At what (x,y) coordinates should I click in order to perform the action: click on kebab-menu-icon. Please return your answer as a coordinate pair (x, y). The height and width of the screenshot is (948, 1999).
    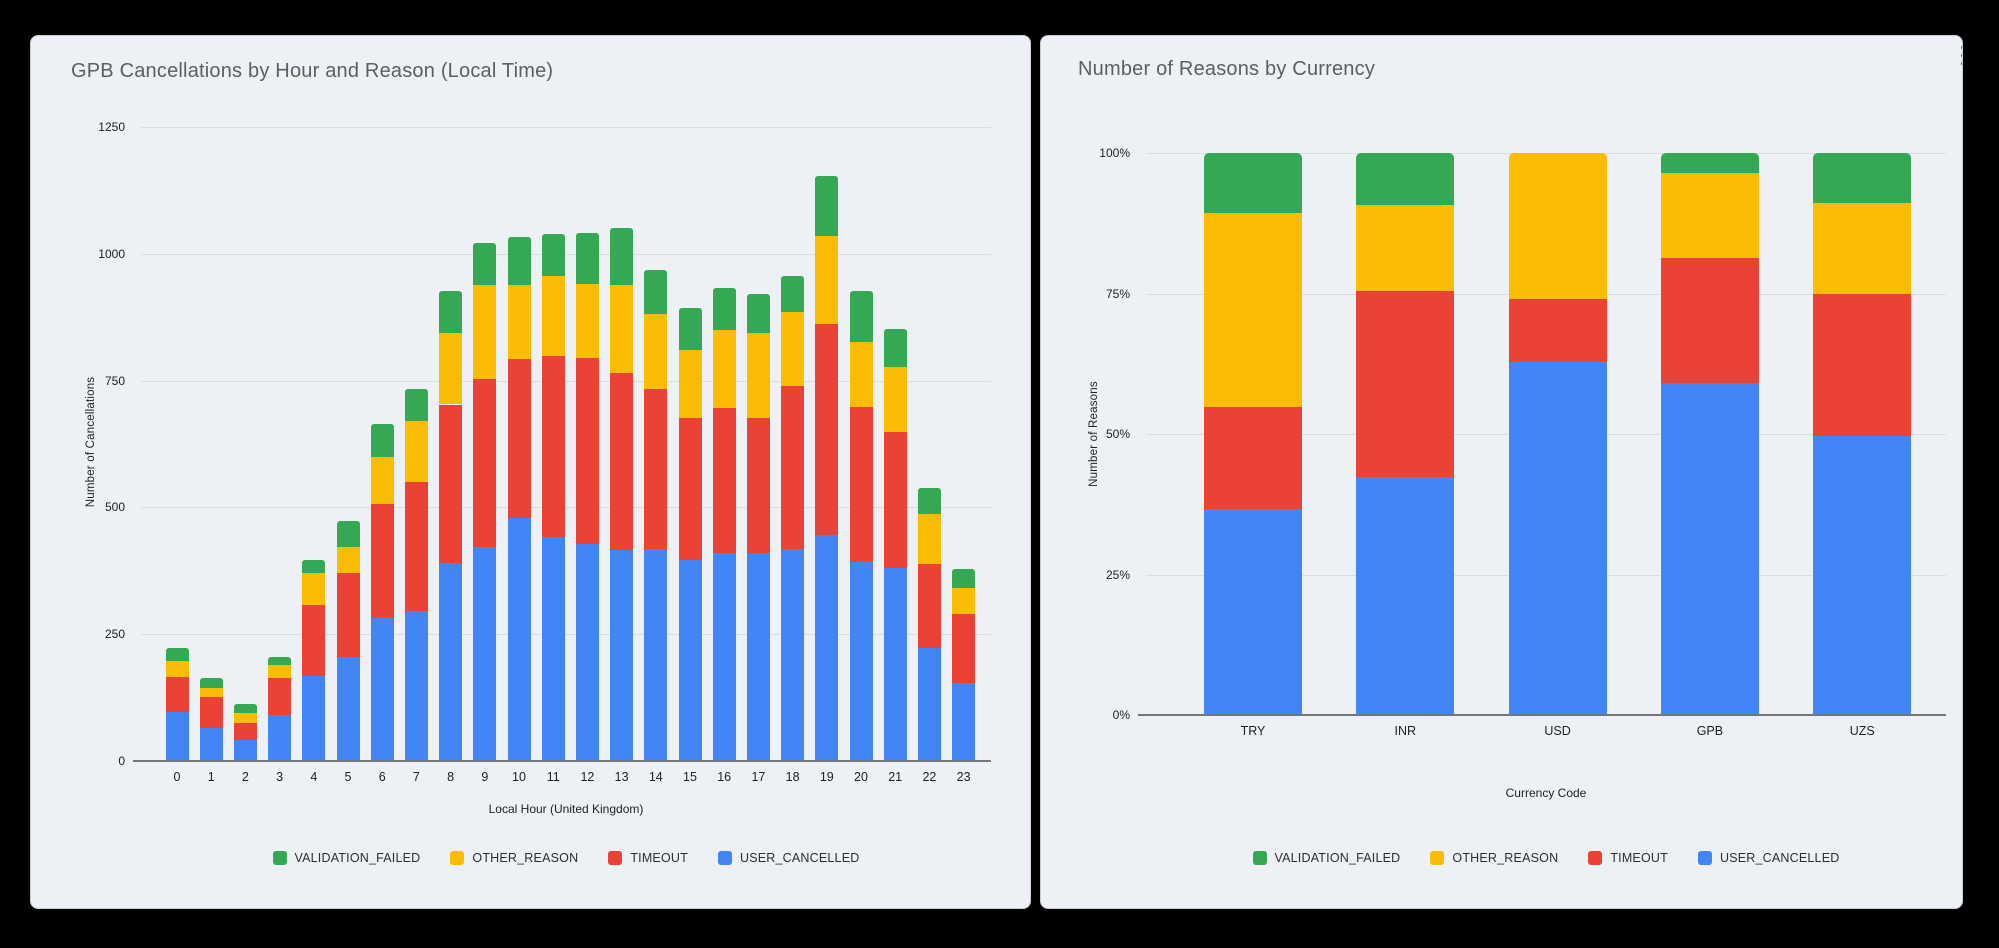
    Looking at the image, I should click on (1961, 55).